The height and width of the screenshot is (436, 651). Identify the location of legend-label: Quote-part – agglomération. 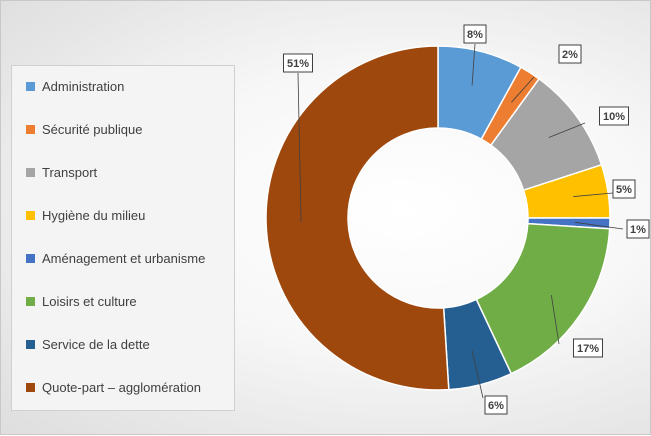
(121, 387).